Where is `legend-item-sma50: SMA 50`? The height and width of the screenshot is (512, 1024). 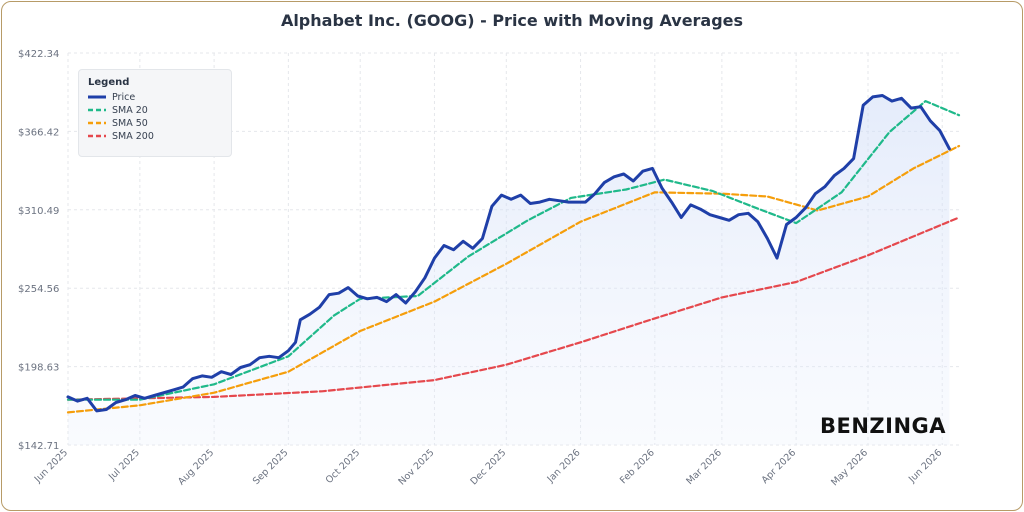
legend-item-sma50: SMA 50 is located at coordinates (118, 123).